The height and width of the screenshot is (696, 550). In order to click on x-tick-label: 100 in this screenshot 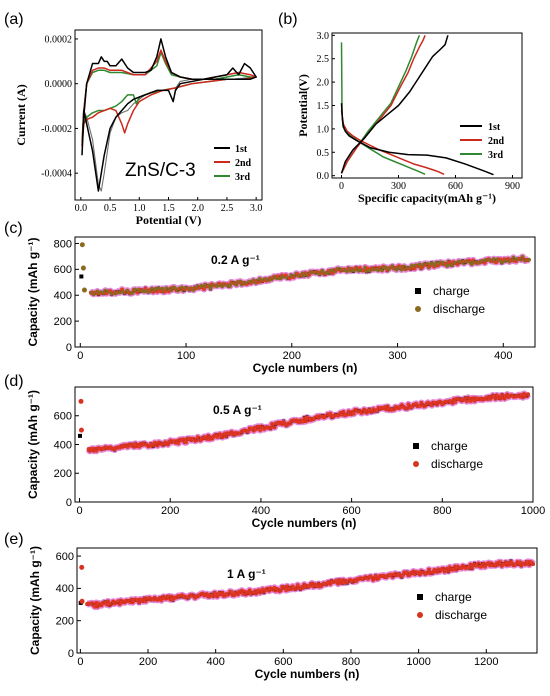, I will do `click(186, 356)`.